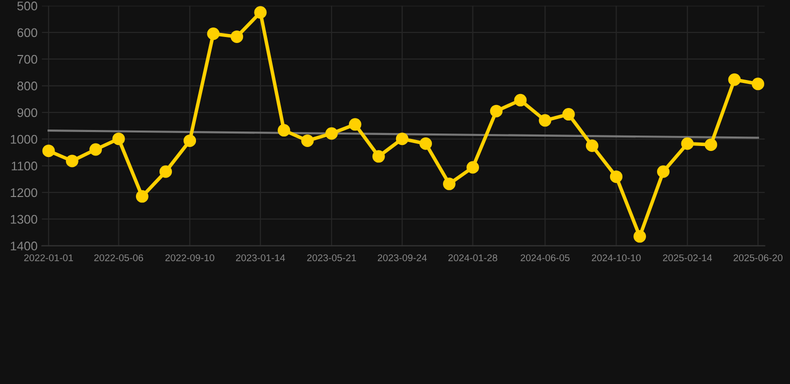 Image resolution: width=790 pixels, height=384 pixels. I want to click on x-tick-label: 2024-10-10, so click(616, 258).